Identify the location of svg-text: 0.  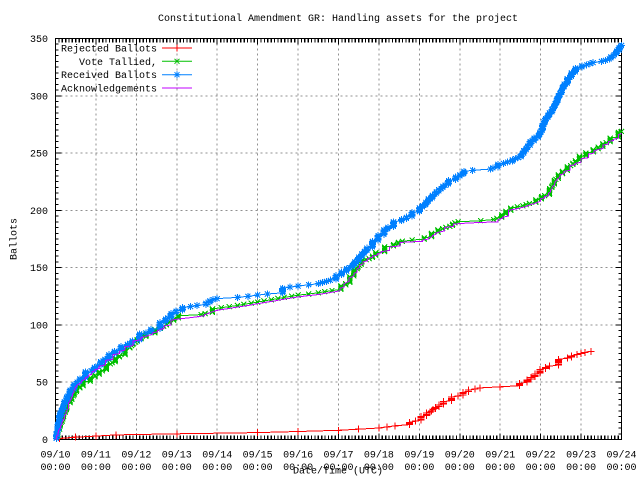
(45, 441).